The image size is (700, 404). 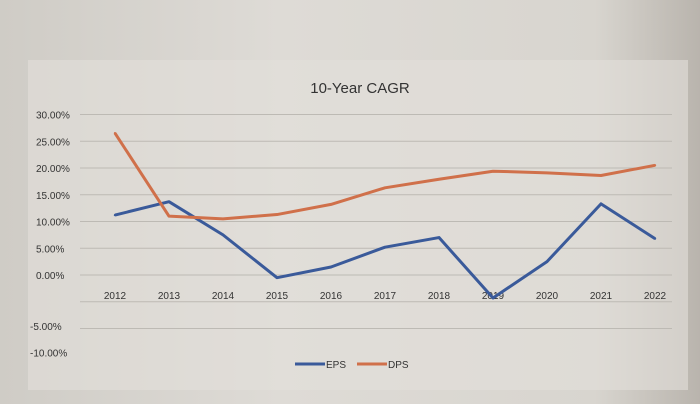 What do you see at coordinates (223, 296) in the screenshot?
I see `x-tick-label: 2014` at bounding box center [223, 296].